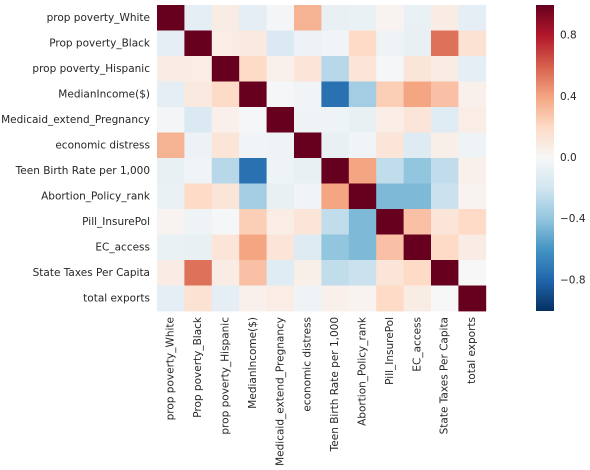 This screenshot has height=470, width=590. What do you see at coordinates (91, 273) in the screenshot?
I see `y-tick-label: State Taxes Per Capita` at bounding box center [91, 273].